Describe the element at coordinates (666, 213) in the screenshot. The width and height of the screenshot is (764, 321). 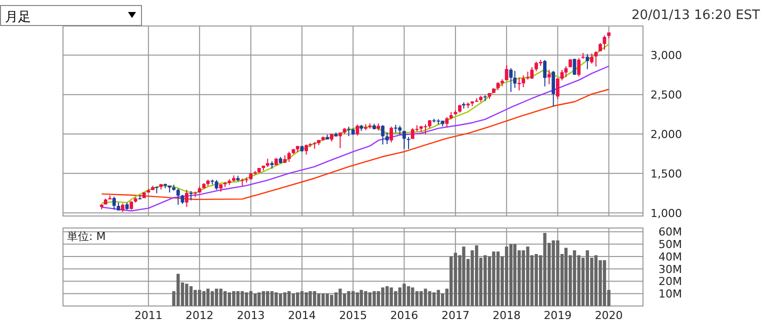
I see `y-tick-label: 1,000` at that location.